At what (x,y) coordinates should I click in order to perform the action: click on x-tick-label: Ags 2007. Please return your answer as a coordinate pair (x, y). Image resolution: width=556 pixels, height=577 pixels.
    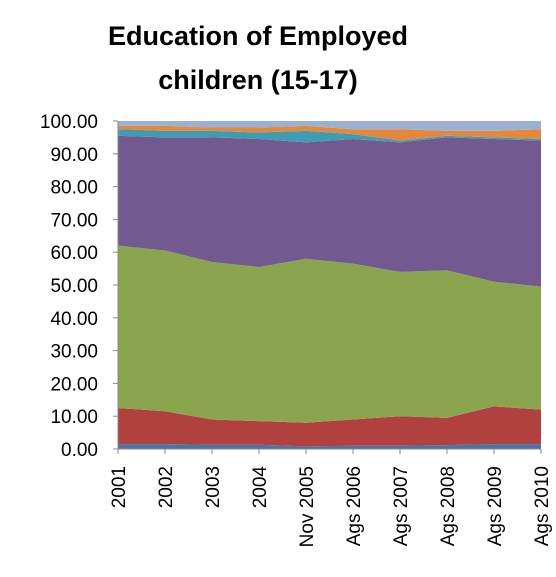
    Looking at the image, I should click on (401, 506).